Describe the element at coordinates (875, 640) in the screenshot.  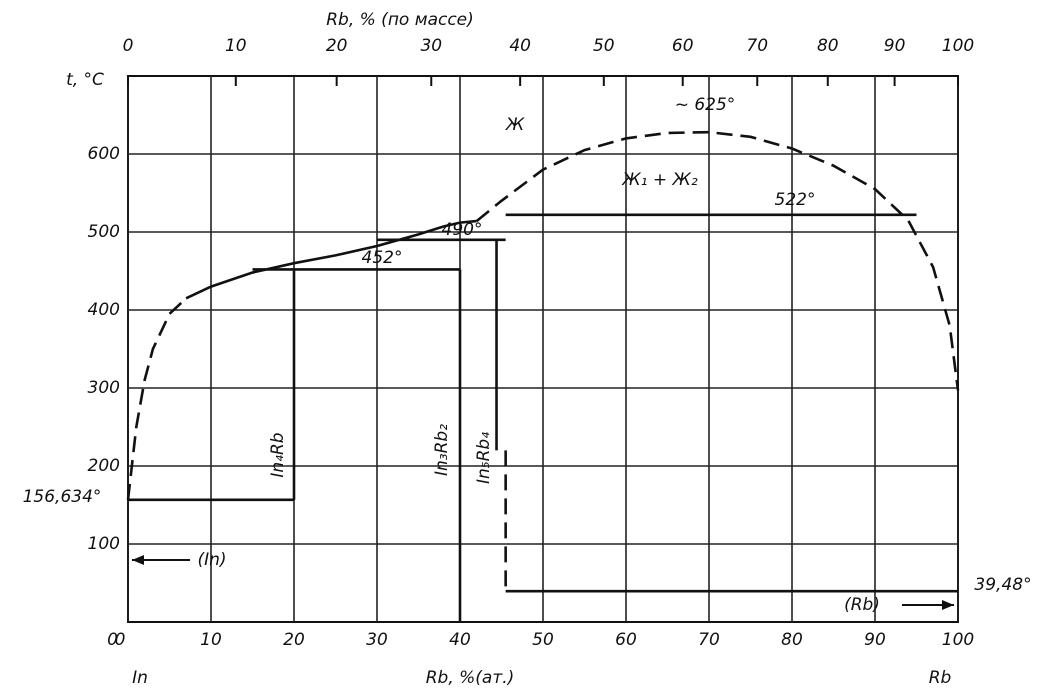
I see `x-tick-label: 90` at that location.